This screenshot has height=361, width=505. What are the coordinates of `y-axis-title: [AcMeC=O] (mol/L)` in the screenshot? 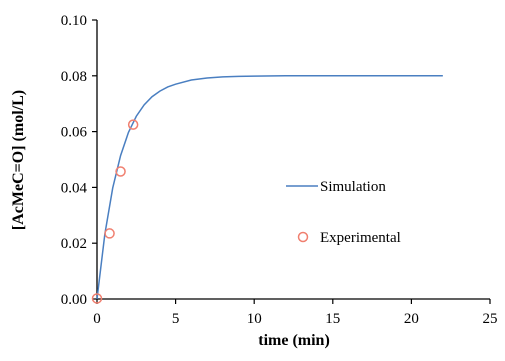 It's located at (18, 160).